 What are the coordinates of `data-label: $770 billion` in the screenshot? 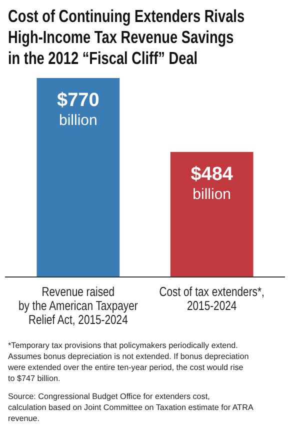 It's located at (78, 109).